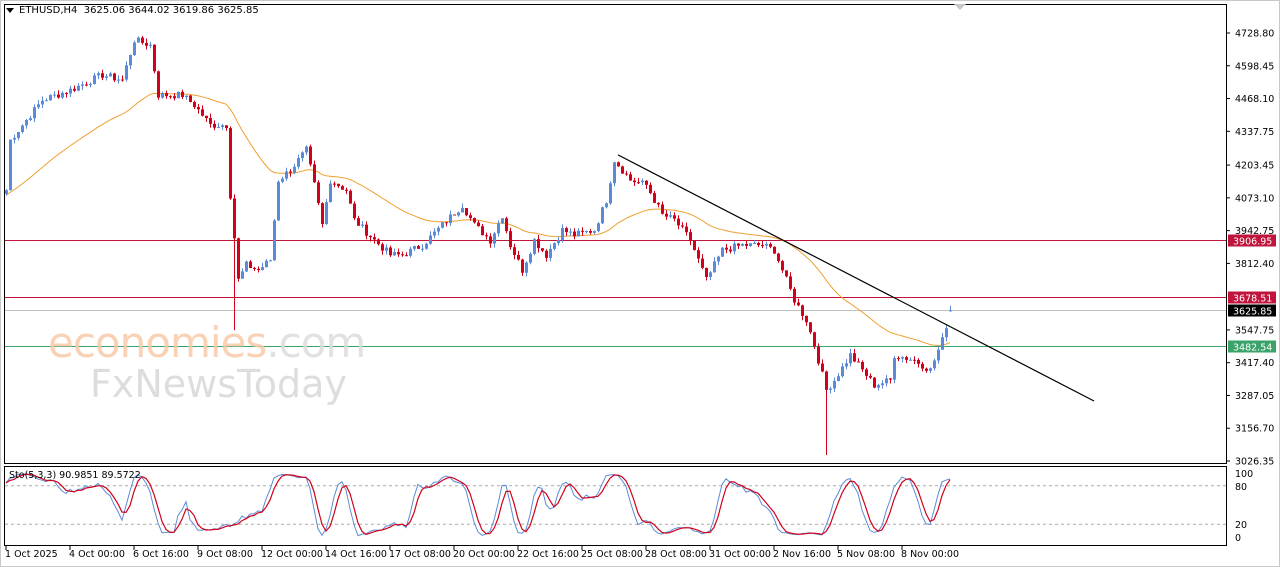 Image resolution: width=1280 pixels, height=567 pixels. Describe the element at coordinates (1254, 166) in the screenshot. I see `y-tick-label: 4203.45` at that location.